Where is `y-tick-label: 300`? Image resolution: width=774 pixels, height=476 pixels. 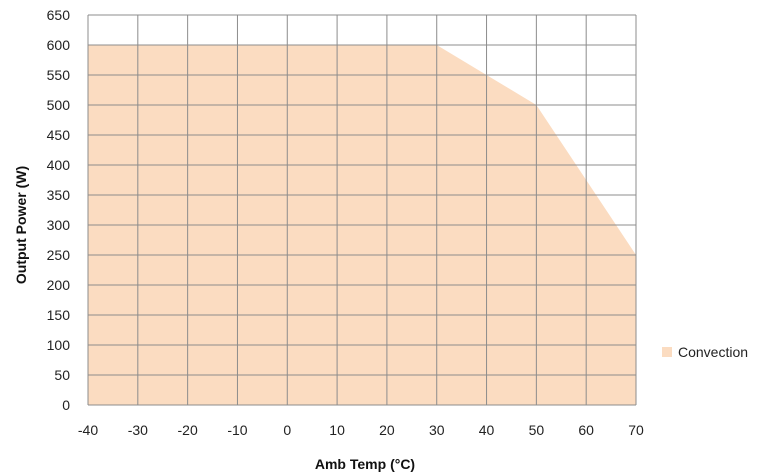 y-tick-label: 300 is located at coordinates (59, 225).